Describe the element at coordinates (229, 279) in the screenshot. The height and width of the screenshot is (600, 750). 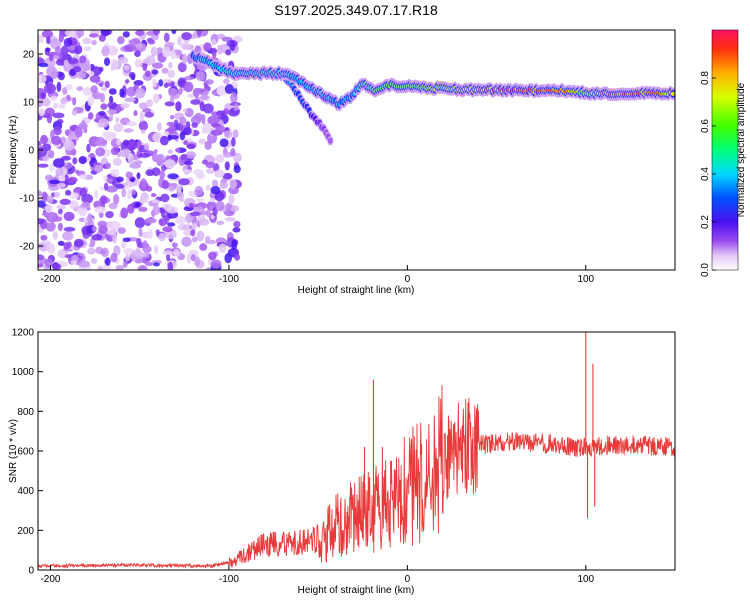
I see `spectrogram-x-tick-label: -100` at that location.